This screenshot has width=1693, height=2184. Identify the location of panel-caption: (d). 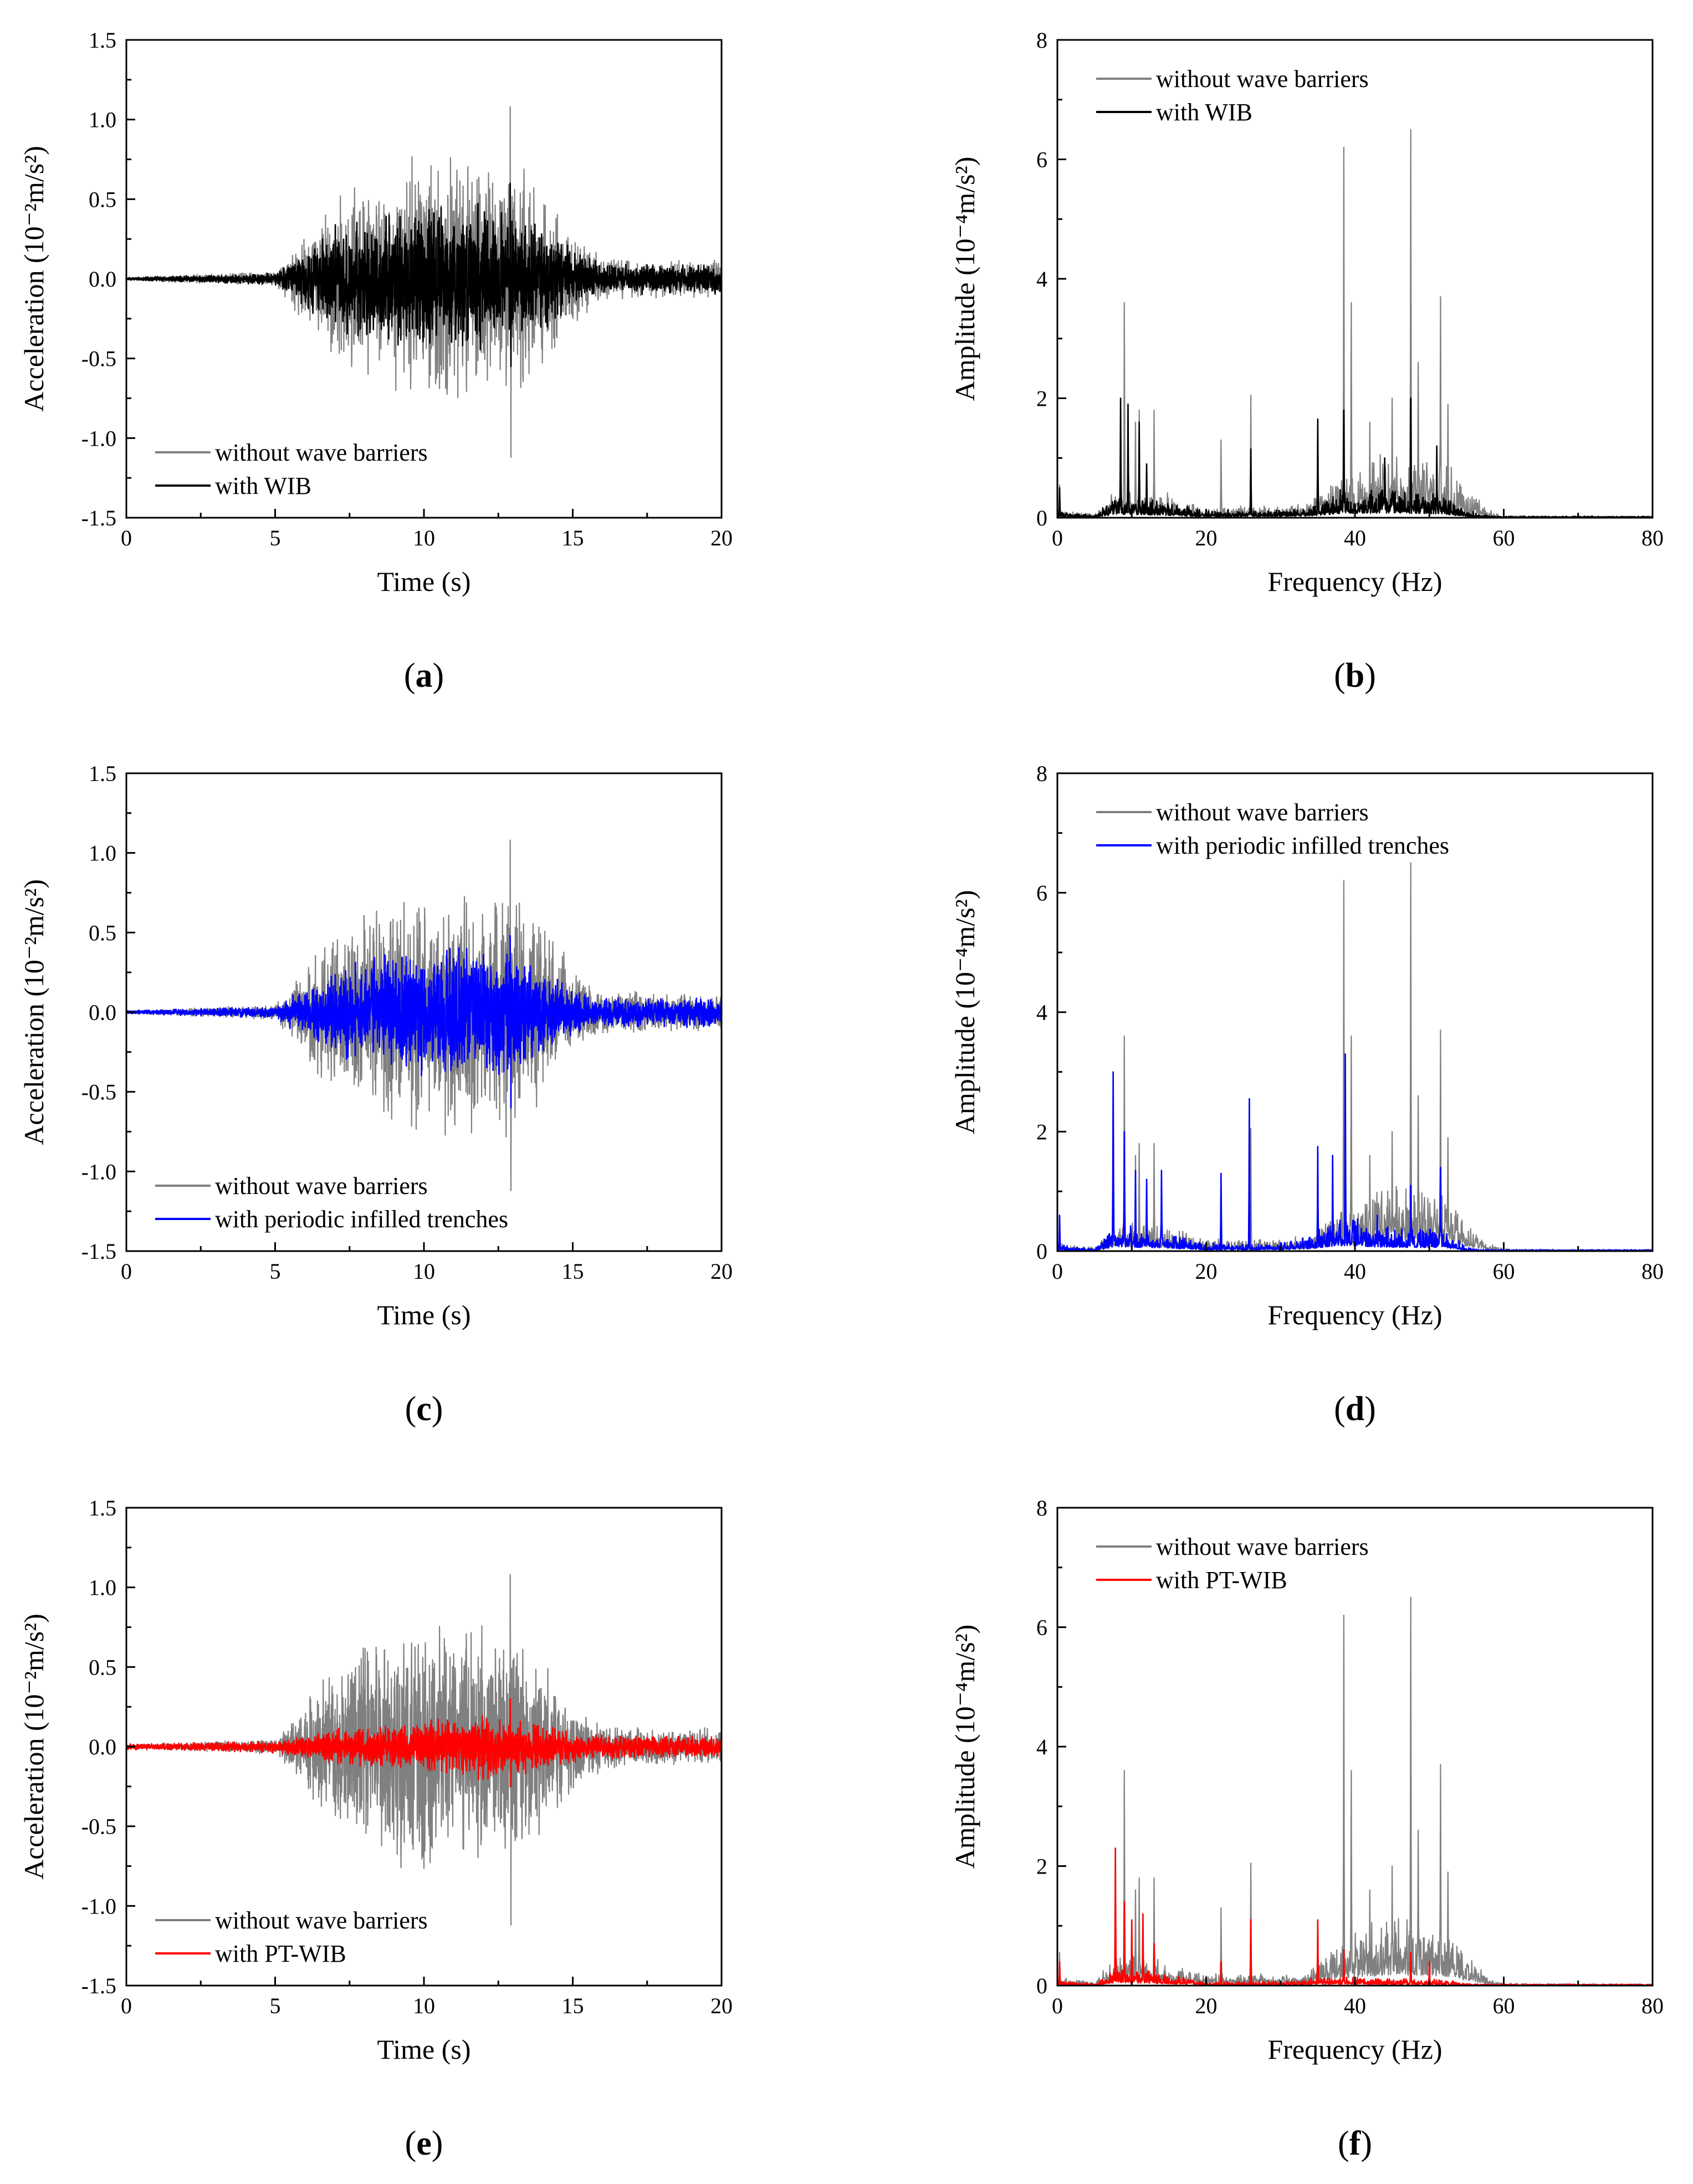
(1355, 1409).